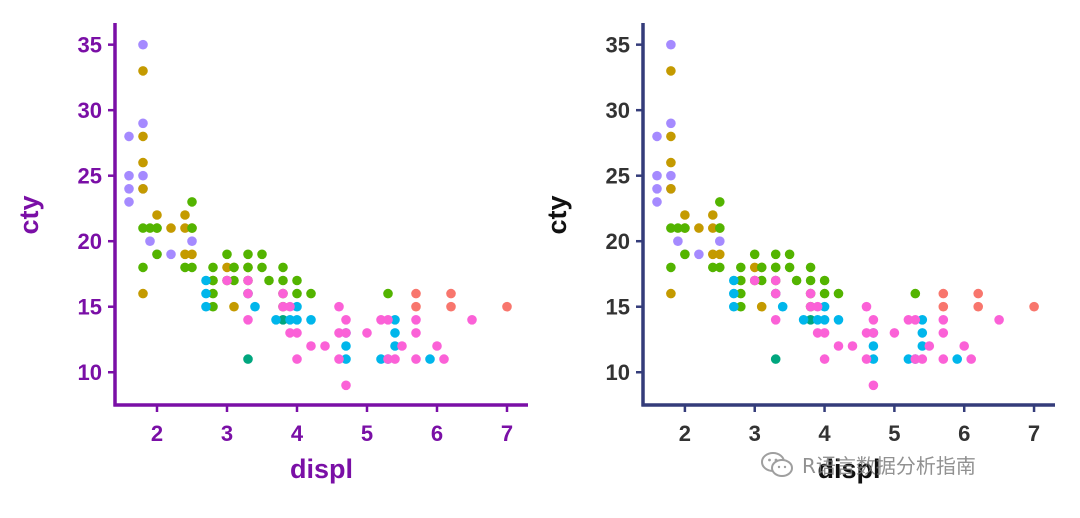 The image size is (1080, 518). I want to click on x-tick-label: 6, so click(437, 433).